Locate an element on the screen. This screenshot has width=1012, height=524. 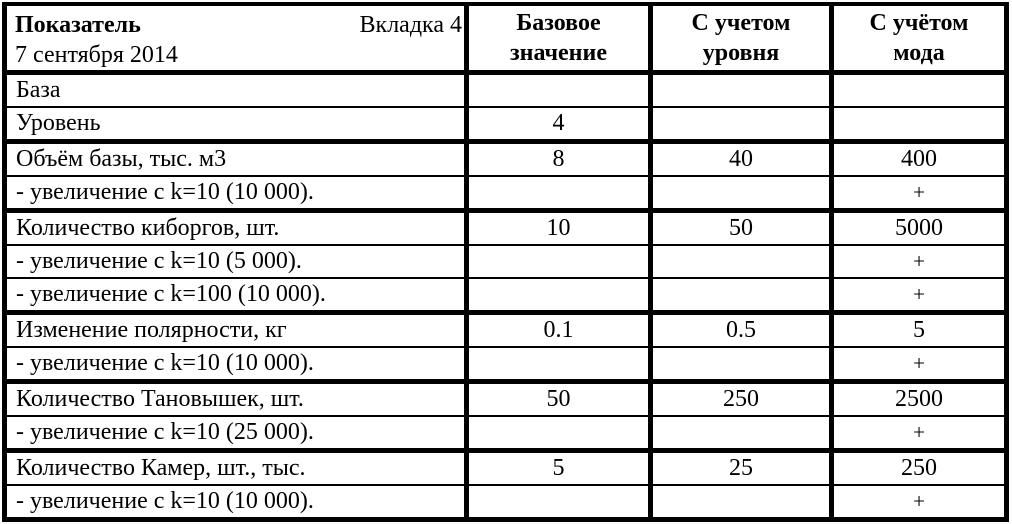
table-row: - увеличение с k=10 (5 000). + is located at coordinates (505, 261).